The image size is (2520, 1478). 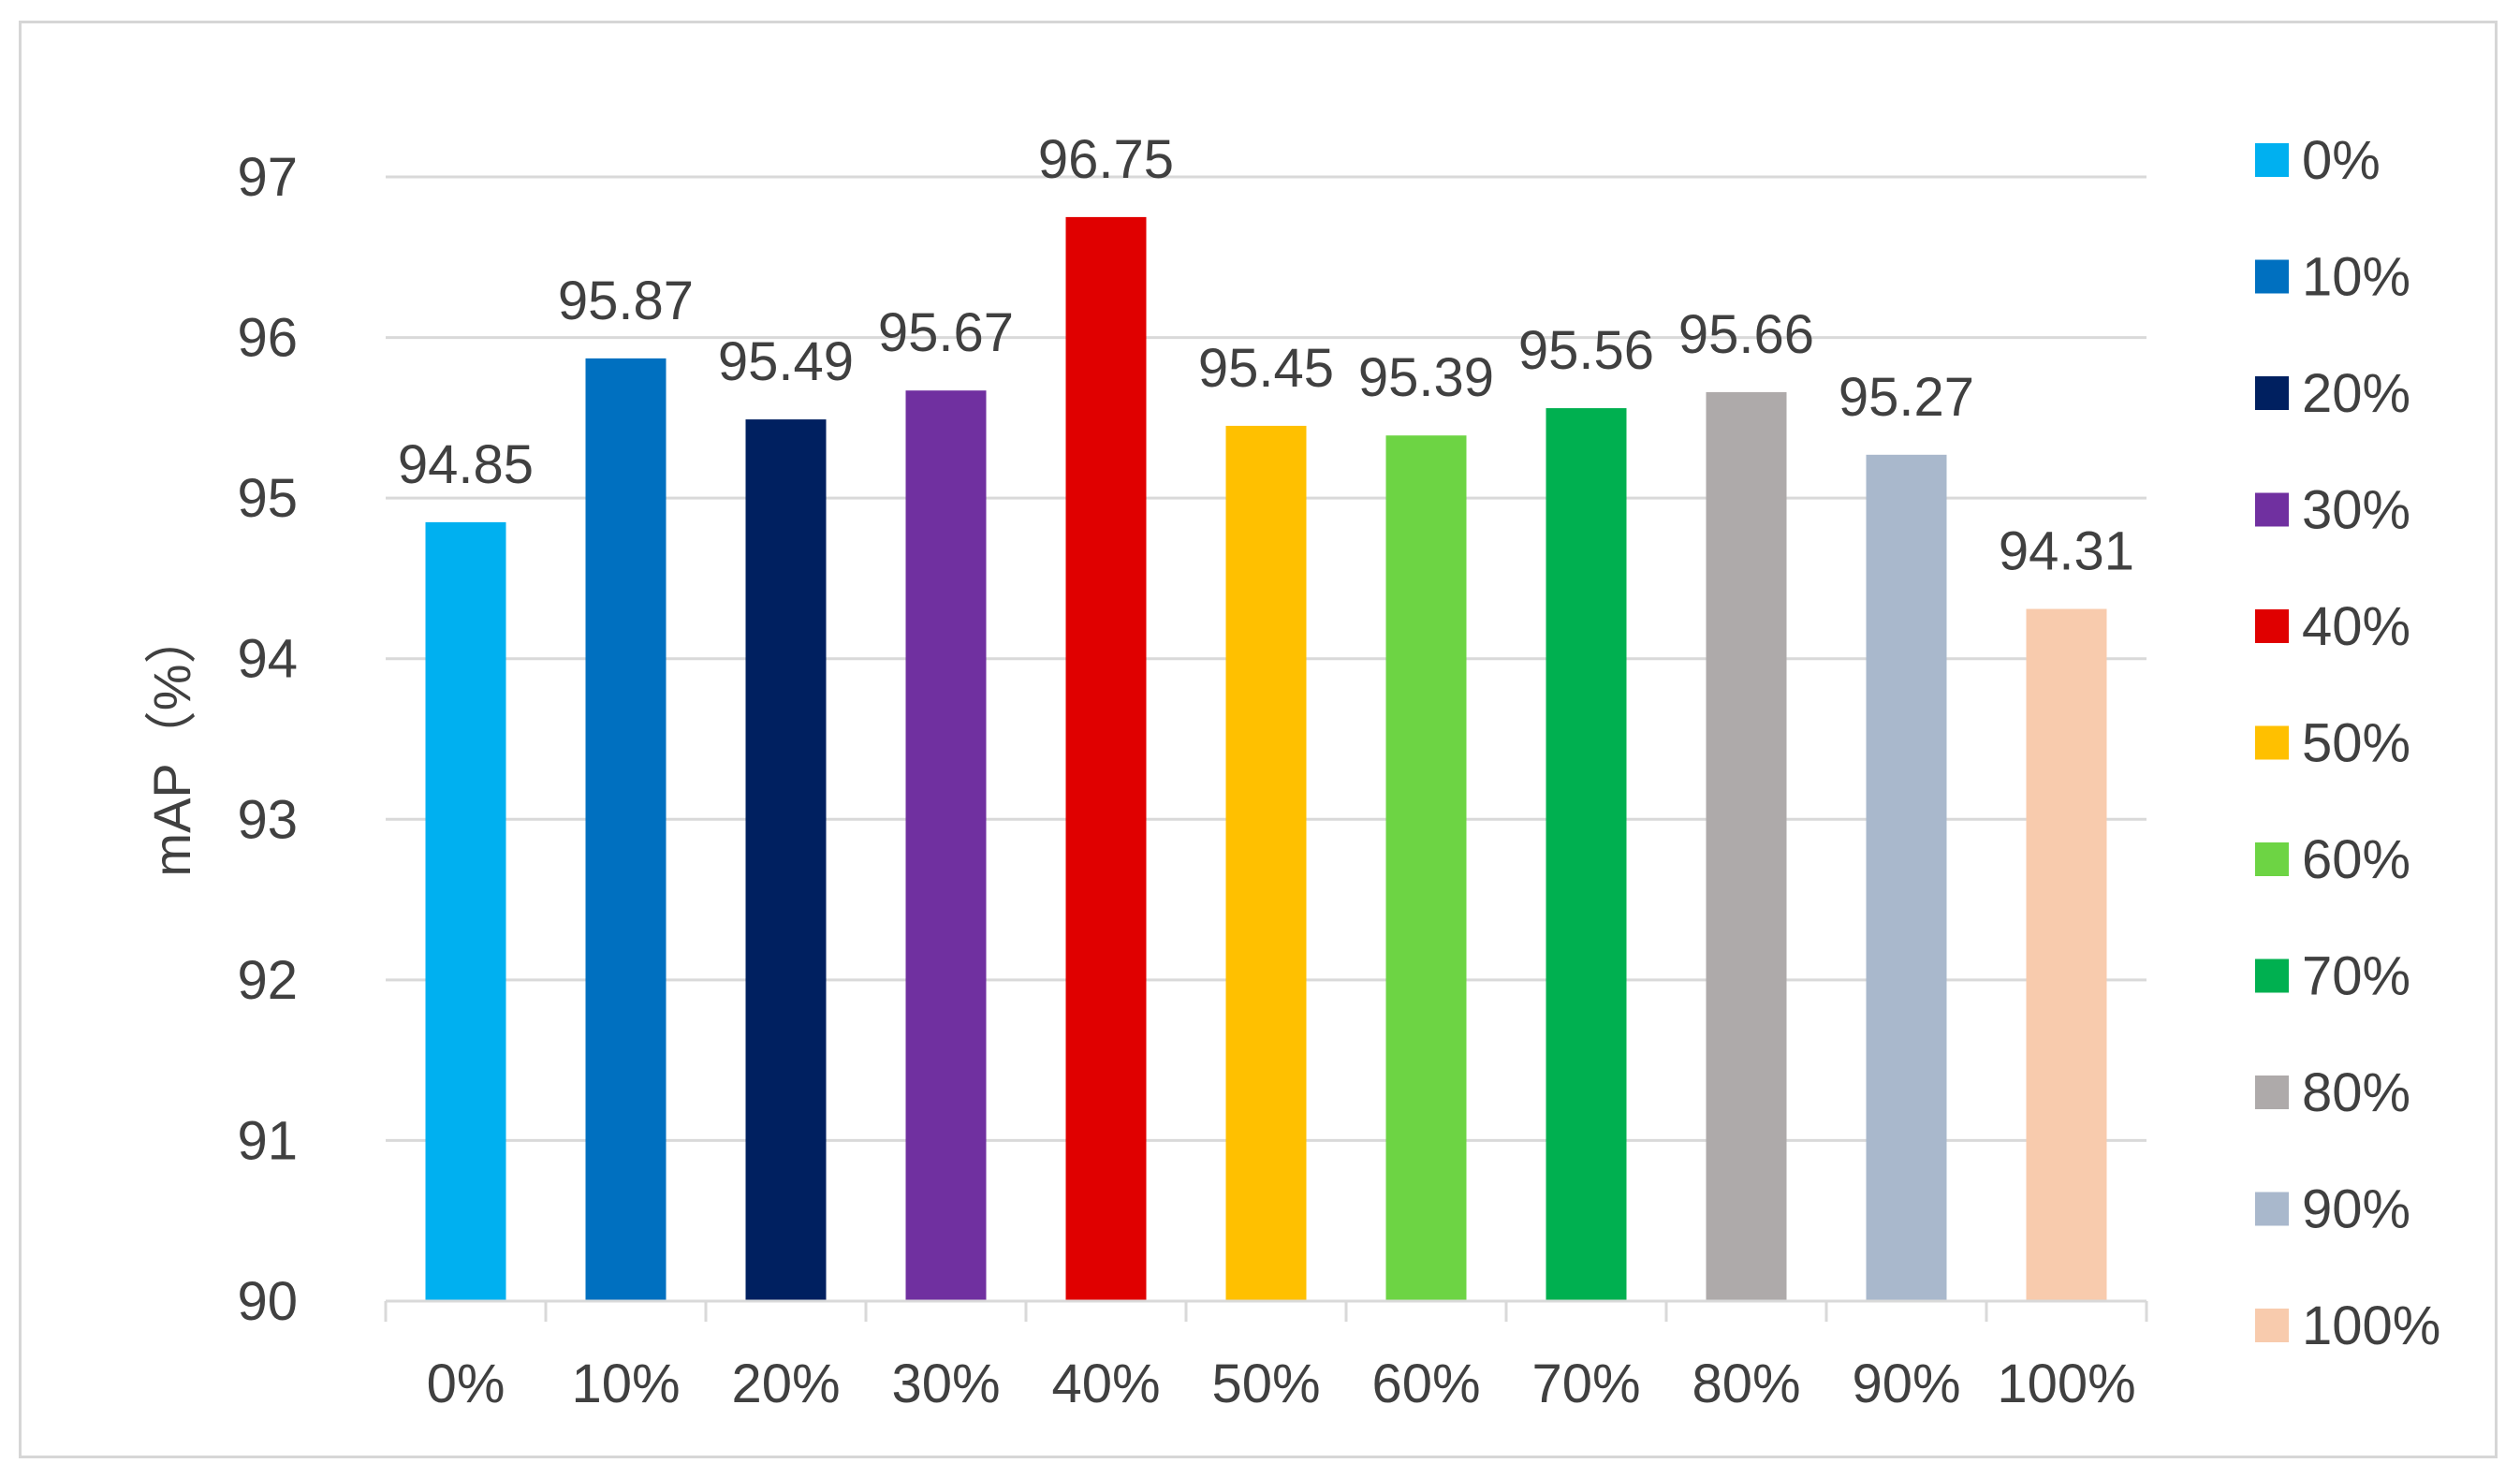 I want to click on x-tick-label: 30%, so click(x=945, y=1384).